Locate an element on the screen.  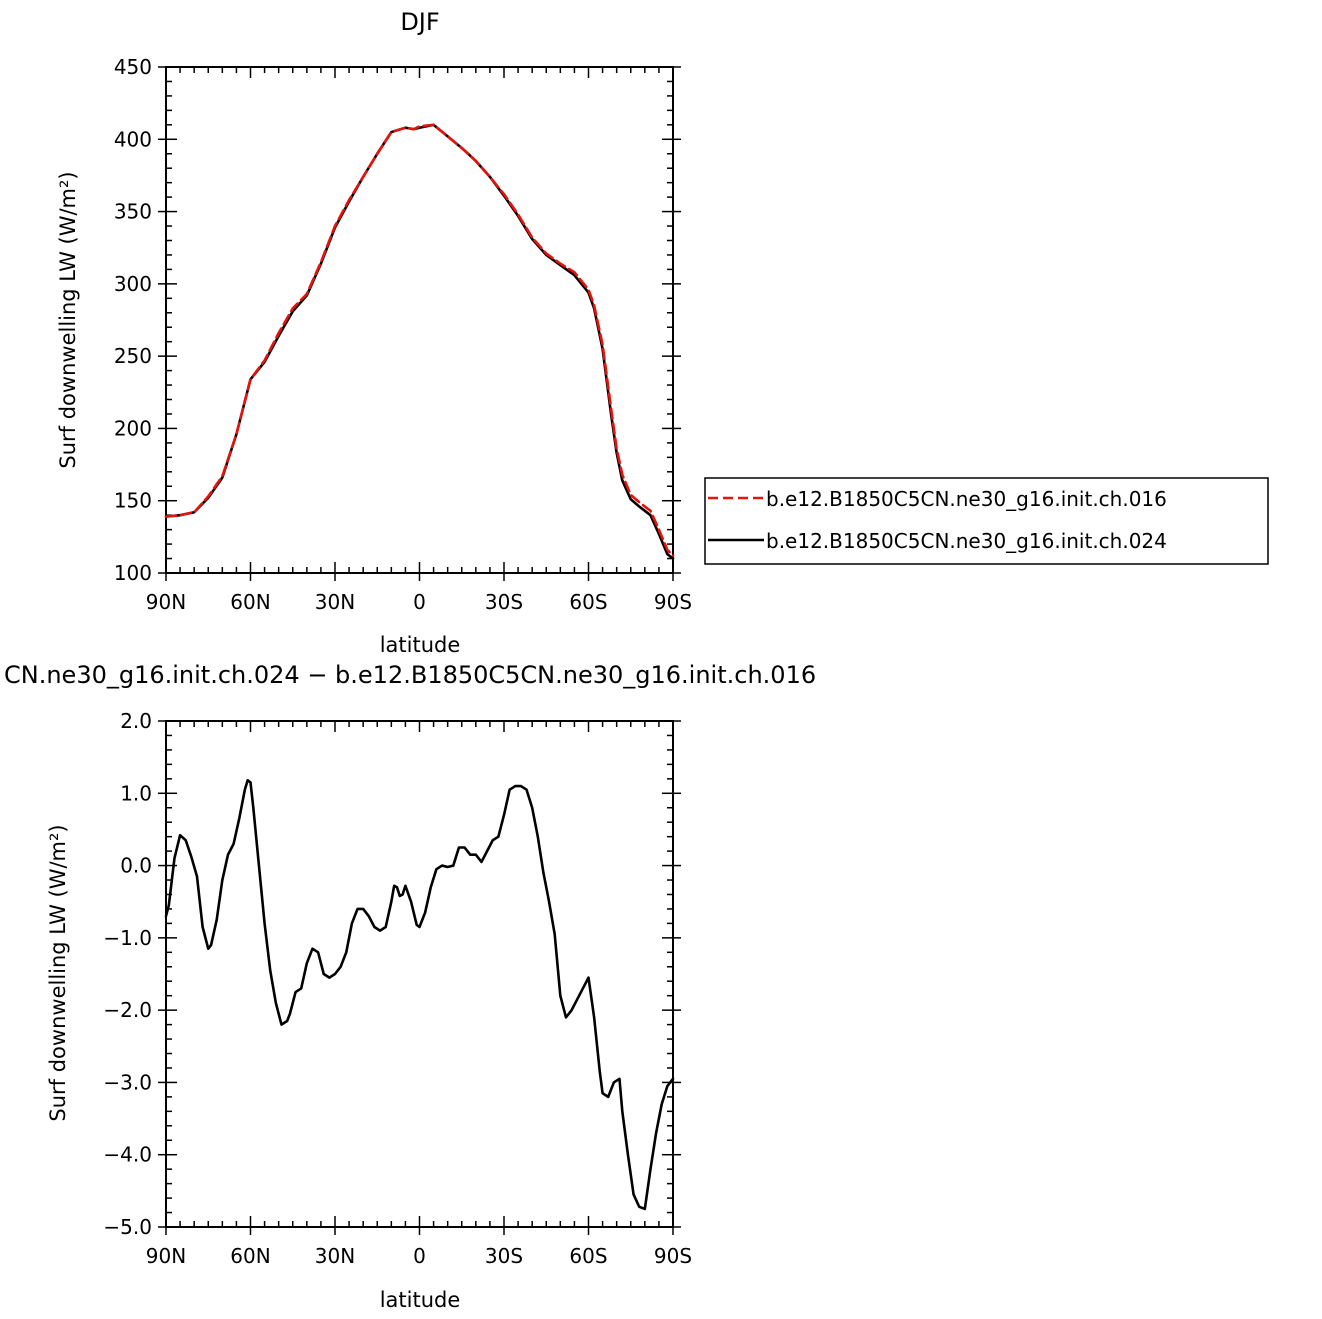
top-y-tick-label: 450 is located at coordinates (133, 67).